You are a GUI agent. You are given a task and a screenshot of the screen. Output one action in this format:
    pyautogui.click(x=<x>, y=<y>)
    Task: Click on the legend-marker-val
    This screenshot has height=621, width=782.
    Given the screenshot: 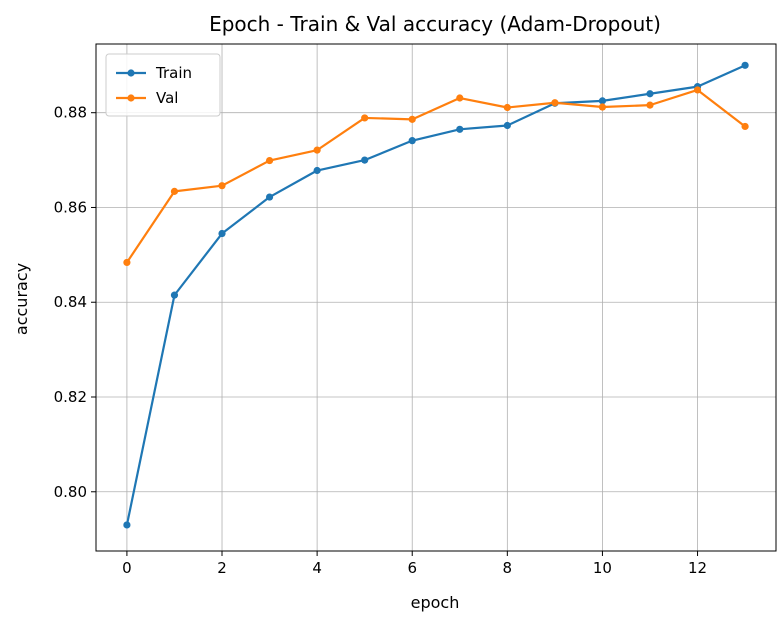 What is the action you would take?
    pyautogui.click(x=131, y=98)
    